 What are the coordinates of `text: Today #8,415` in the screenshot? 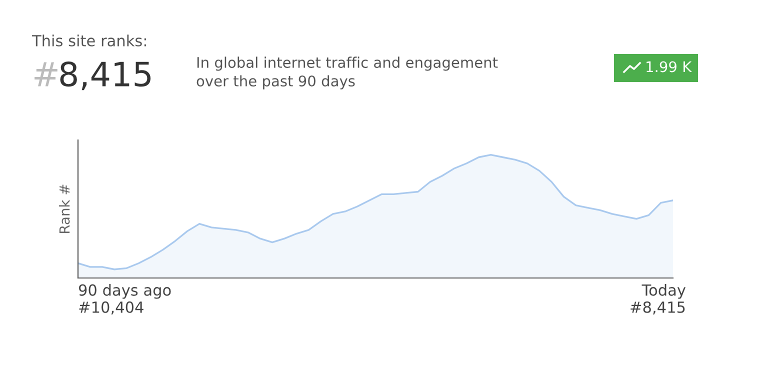 It's located at (658, 299).